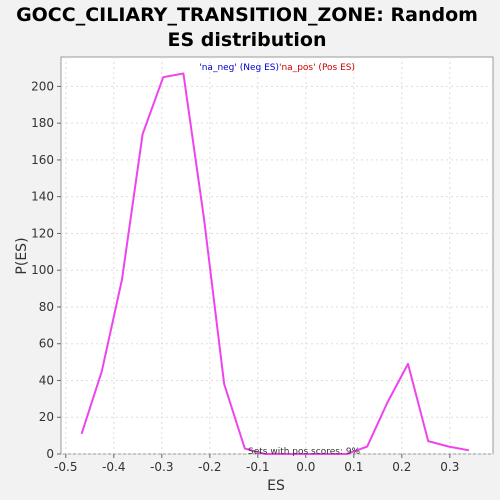 The width and height of the screenshot is (500, 500). Describe the element at coordinates (239, 68) in the screenshot. I see `legend-neg-label: 'na_neg' (Neg ES)` at that location.